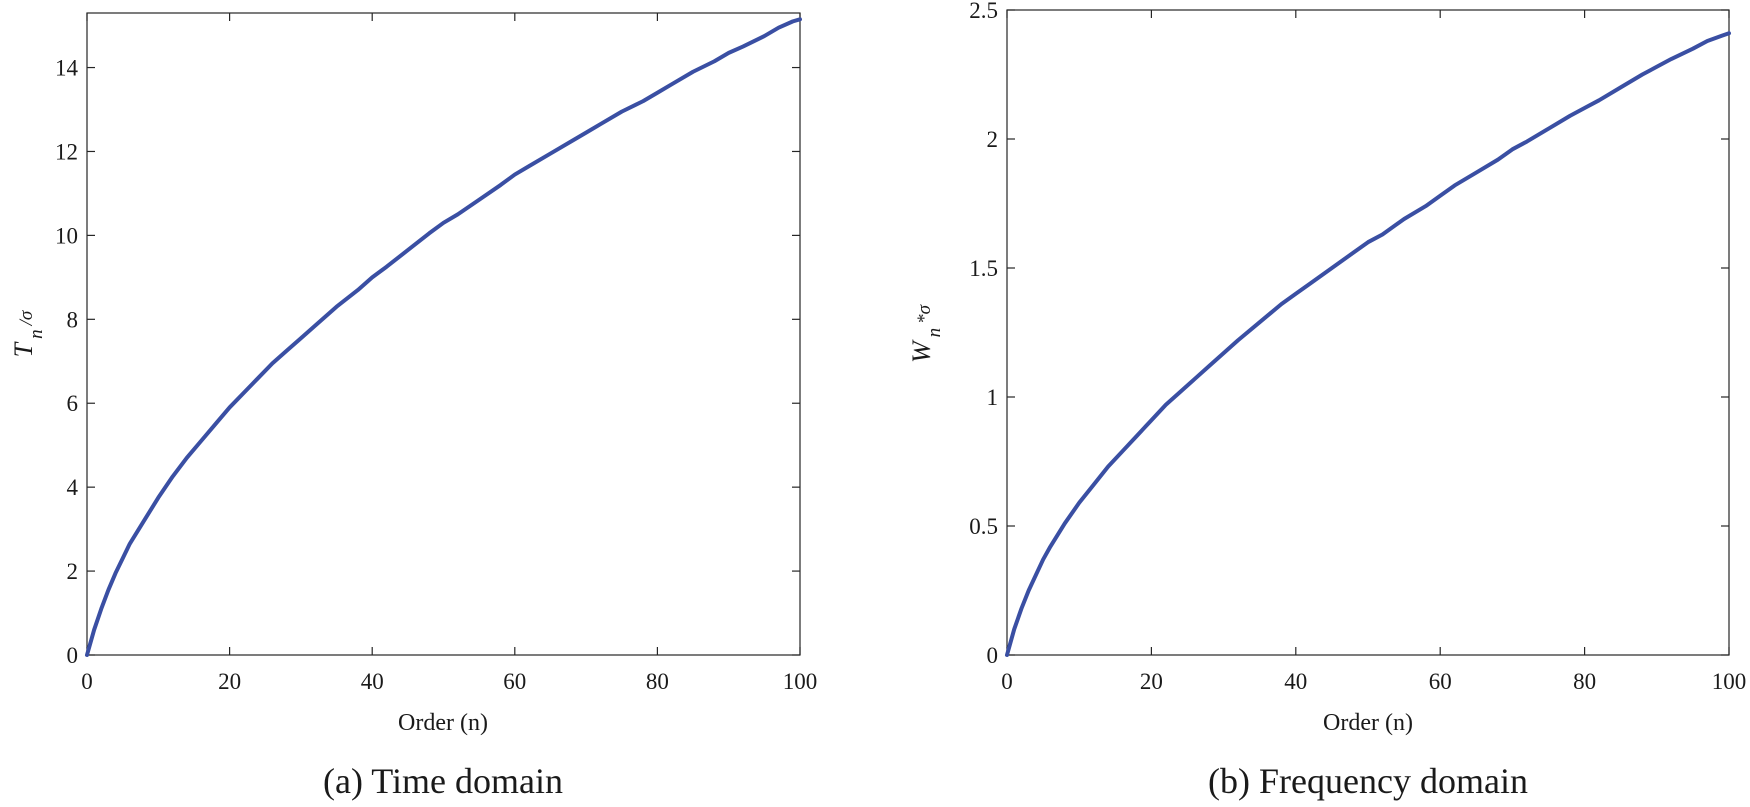 This screenshot has width=1750, height=807. What do you see at coordinates (36, 334) in the screenshot?
I see `y-label-sub-time-domain: n` at bounding box center [36, 334].